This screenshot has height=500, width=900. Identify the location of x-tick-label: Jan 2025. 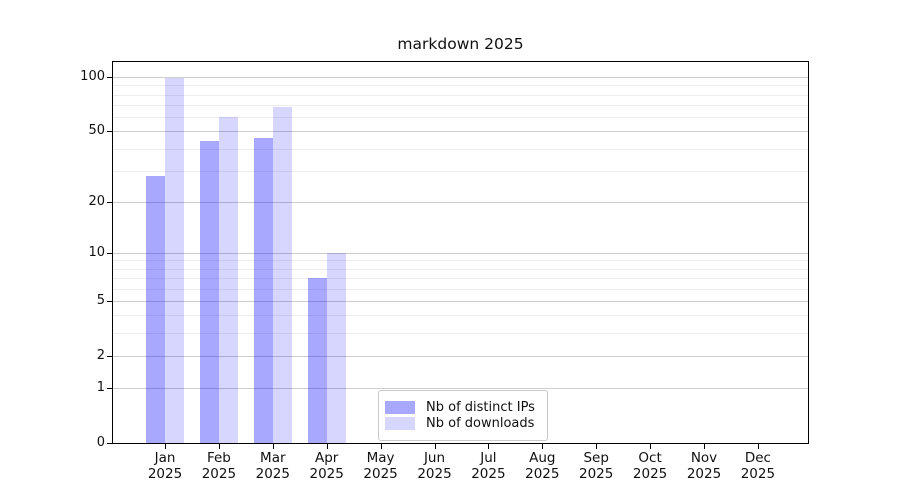
(165, 466).